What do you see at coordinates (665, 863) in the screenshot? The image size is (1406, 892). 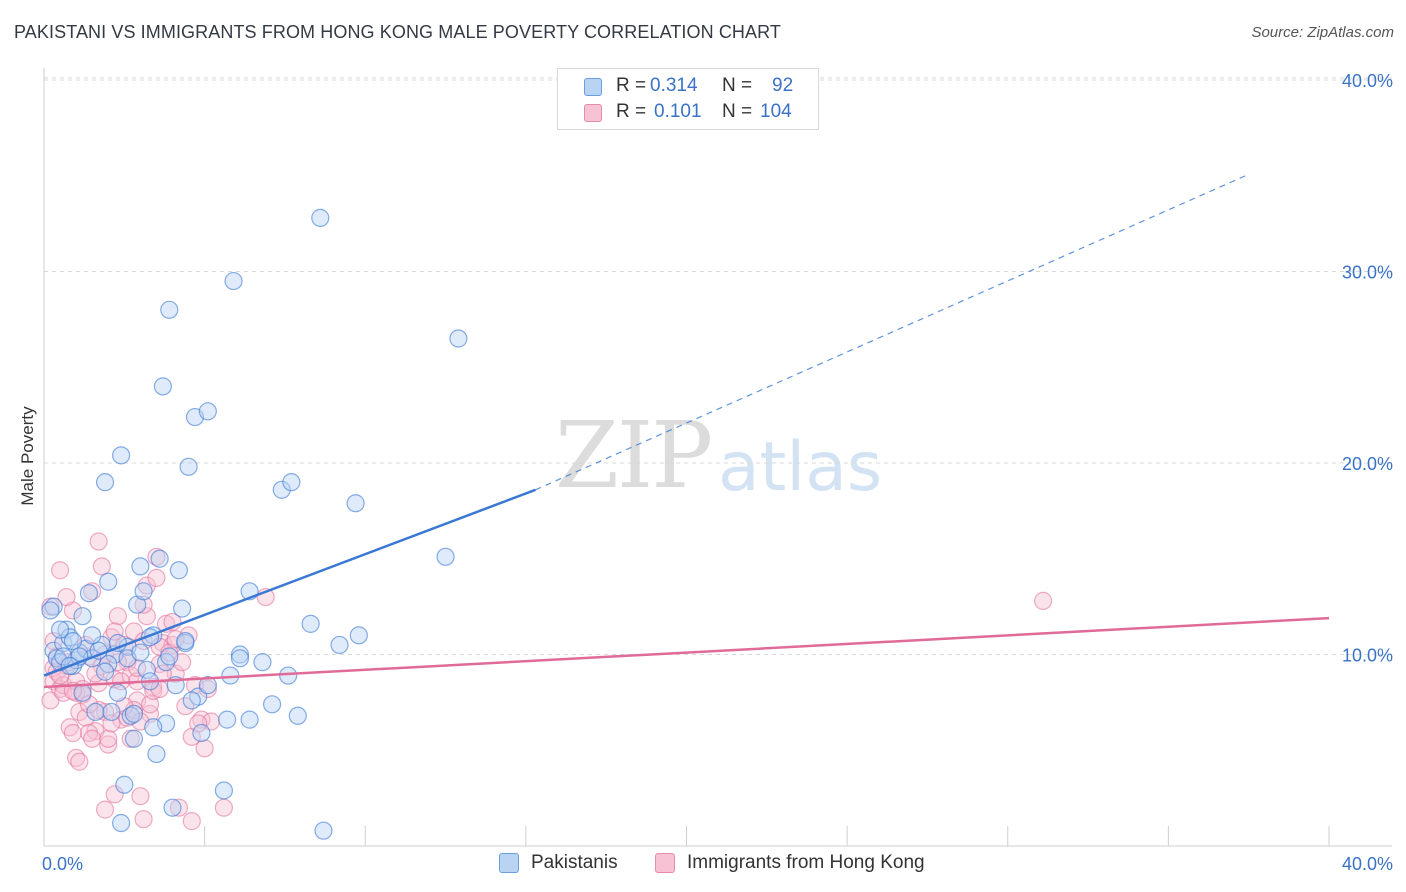 I see `bottom-swatch-pink` at bounding box center [665, 863].